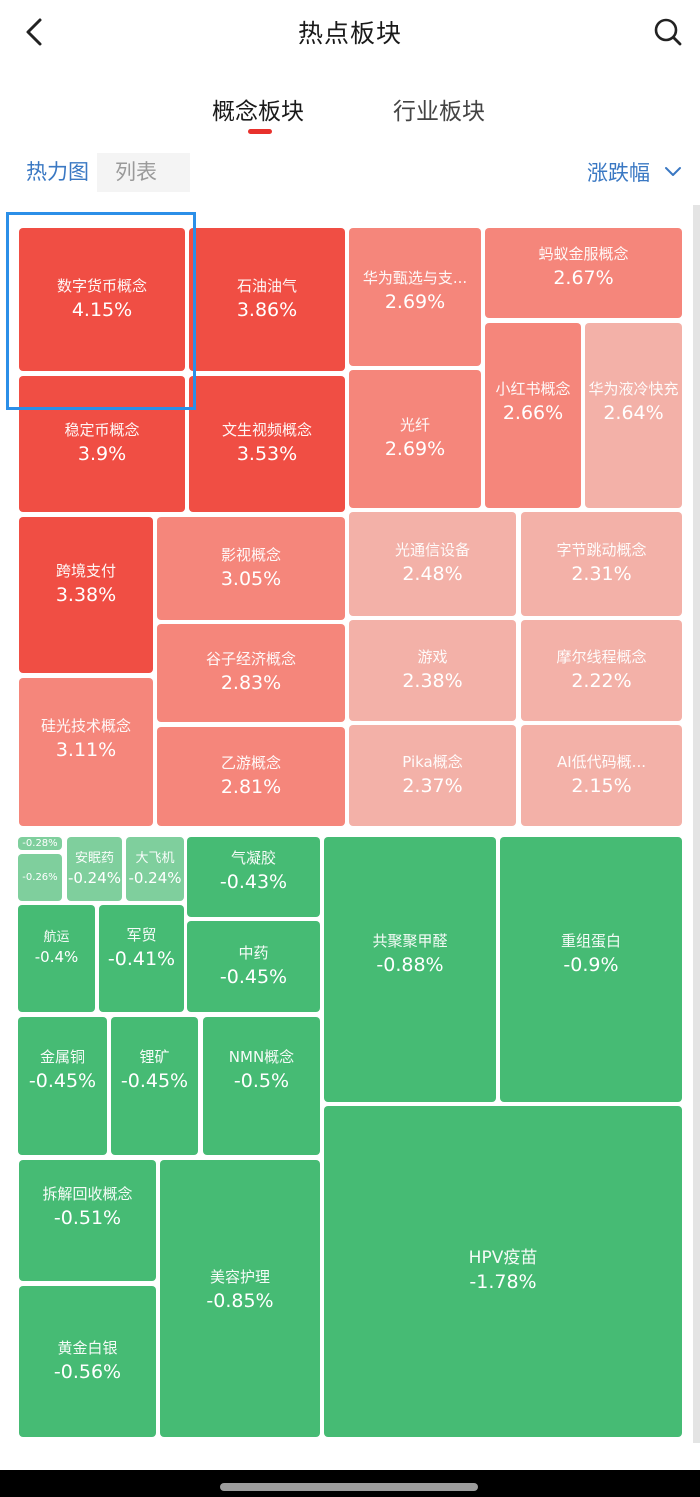 This screenshot has height=1497, width=700. What do you see at coordinates (260, 131) in the screenshot?
I see `active-tab-indicator` at bounding box center [260, 131].